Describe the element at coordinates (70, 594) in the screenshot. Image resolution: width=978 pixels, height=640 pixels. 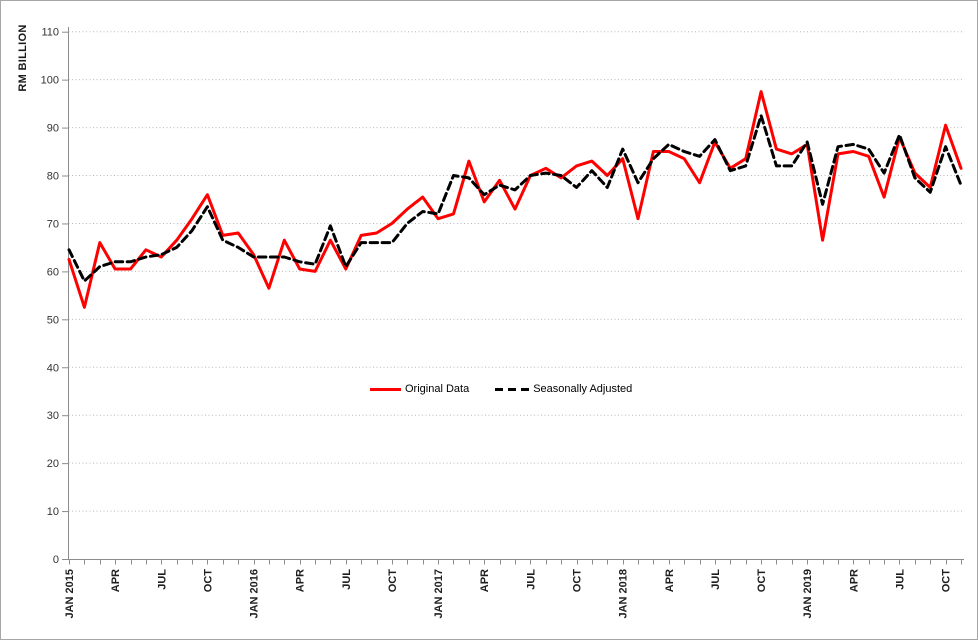
I see `x-tick-label: JAN 2015` at that location.